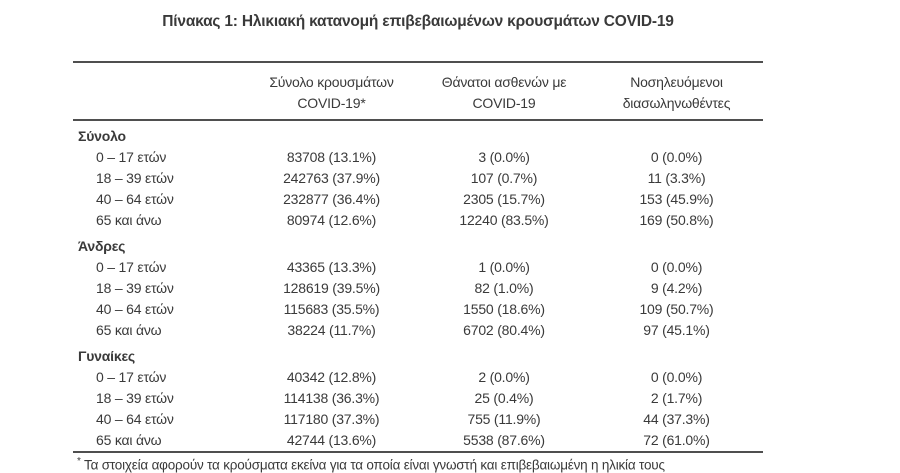  I want to click on deaths-value: 755 (11.9%), so click(504, 419).